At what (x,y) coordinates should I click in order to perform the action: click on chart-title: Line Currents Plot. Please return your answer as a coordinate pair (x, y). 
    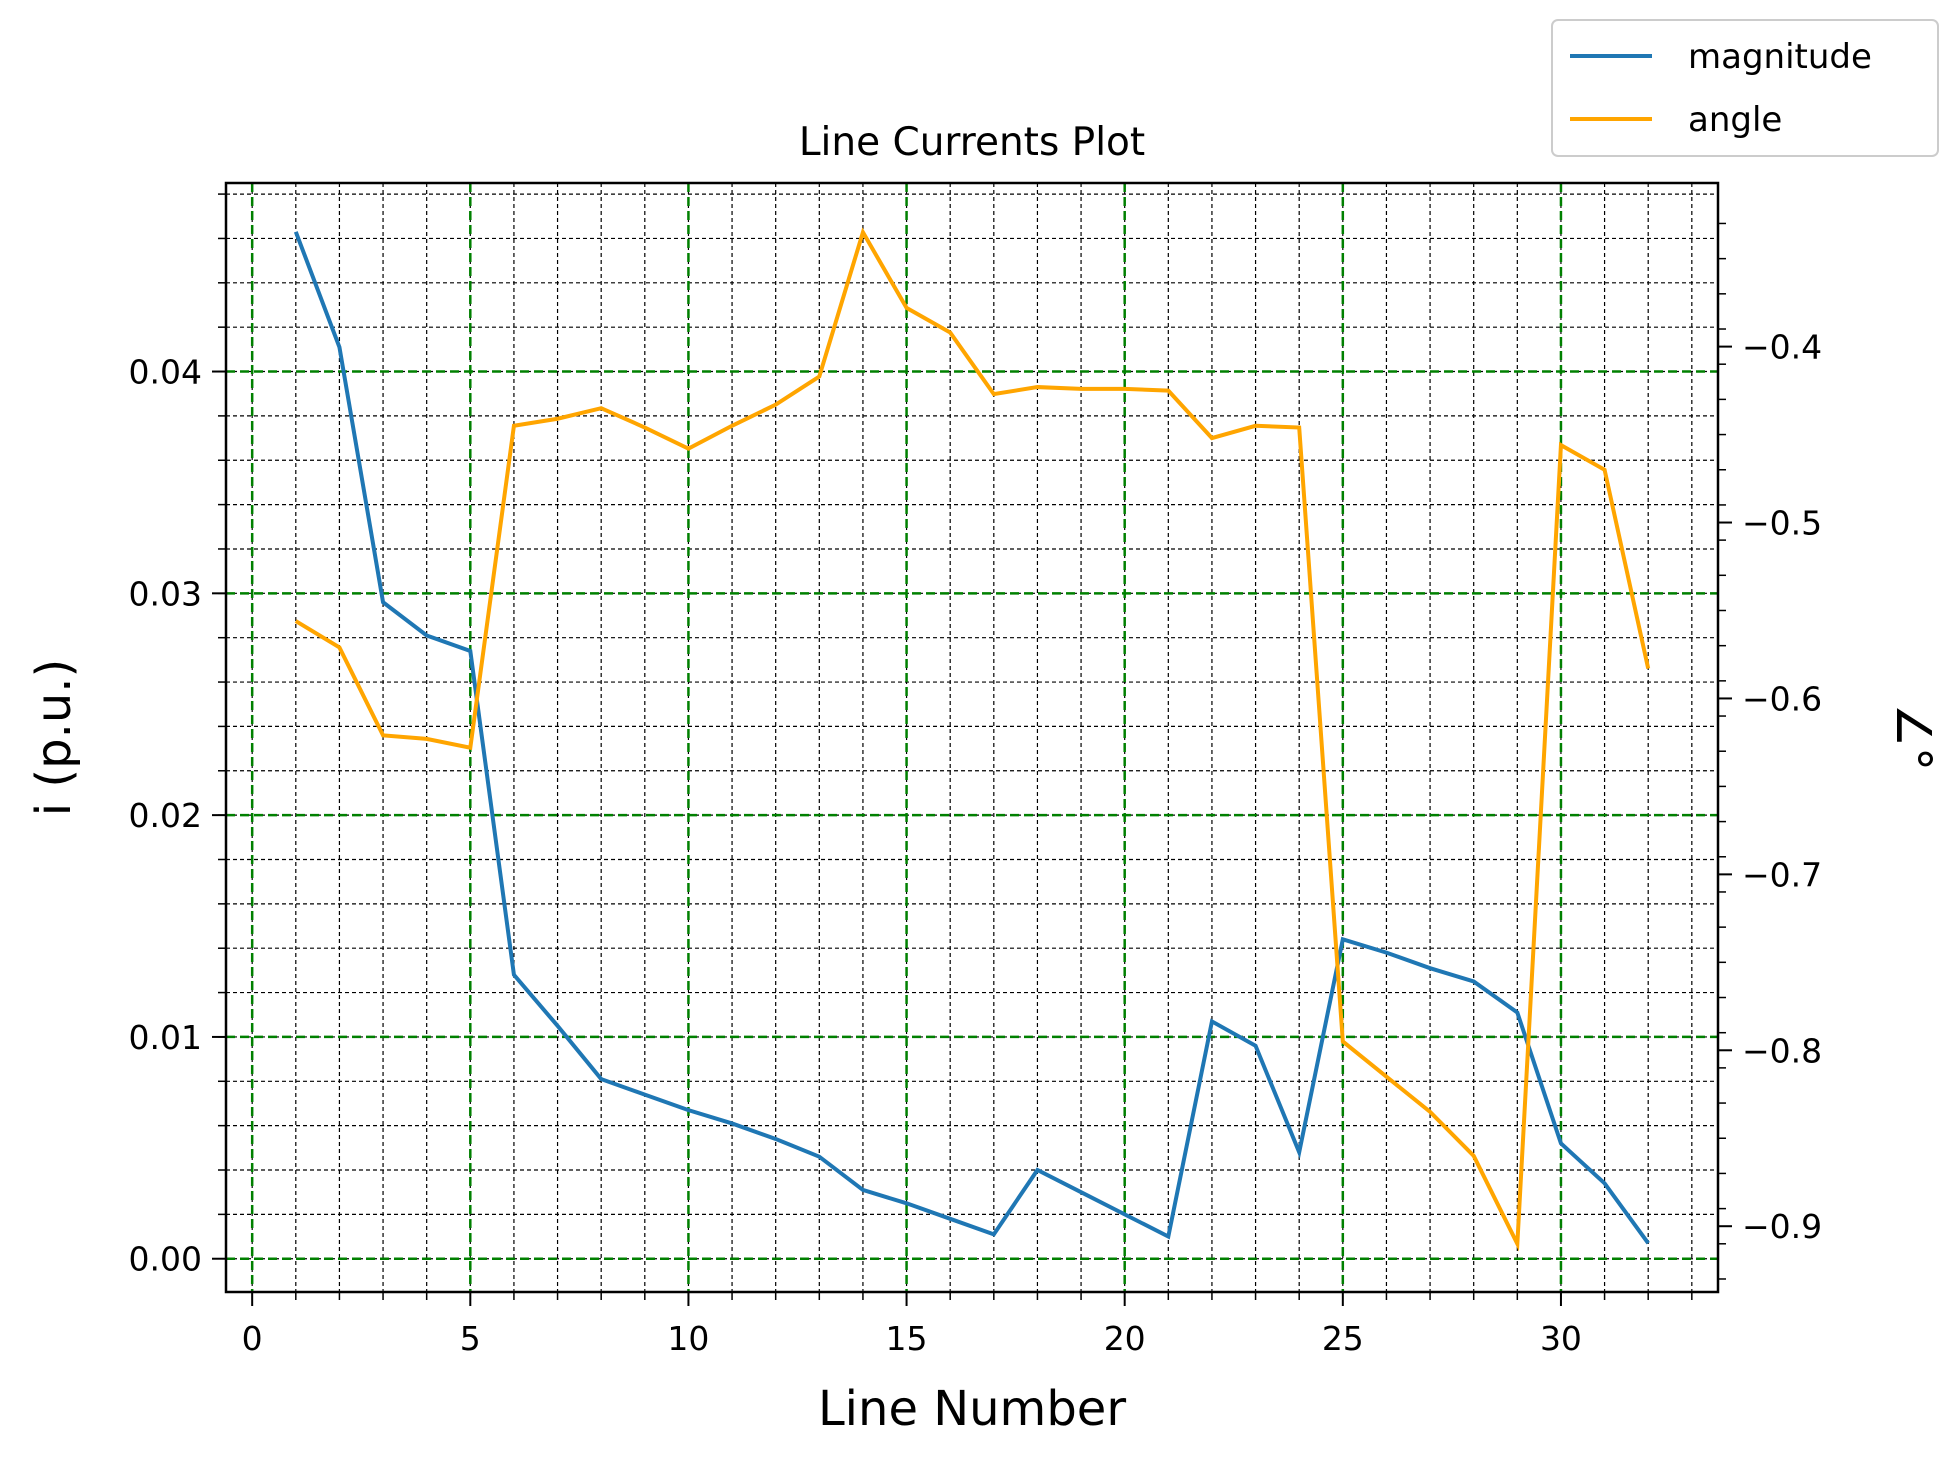
    Looking at the image, I should click on (972, 142).